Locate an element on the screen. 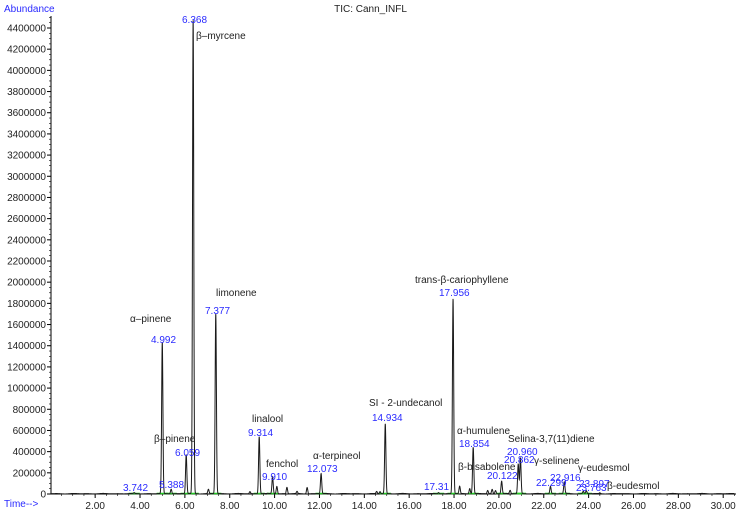 Image resolution: width=741 pixels, height=520 pixels. x-tick-label: 10.00 is located at coordinates (274, 506).